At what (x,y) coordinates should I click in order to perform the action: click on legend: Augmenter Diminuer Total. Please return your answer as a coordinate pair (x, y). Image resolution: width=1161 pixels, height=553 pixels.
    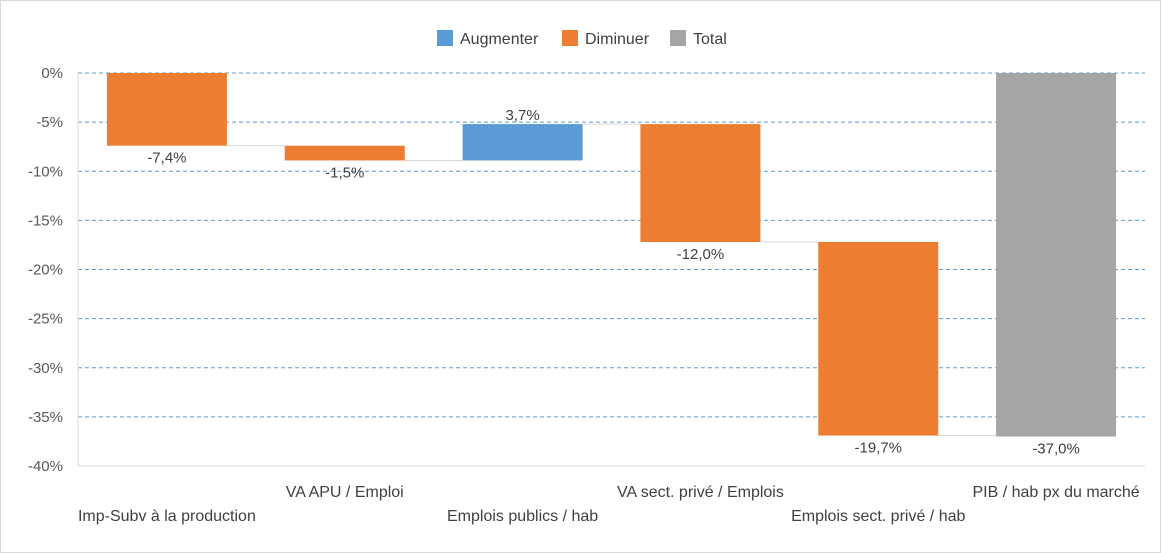
    Looking at the image, I should click on (582, 39).